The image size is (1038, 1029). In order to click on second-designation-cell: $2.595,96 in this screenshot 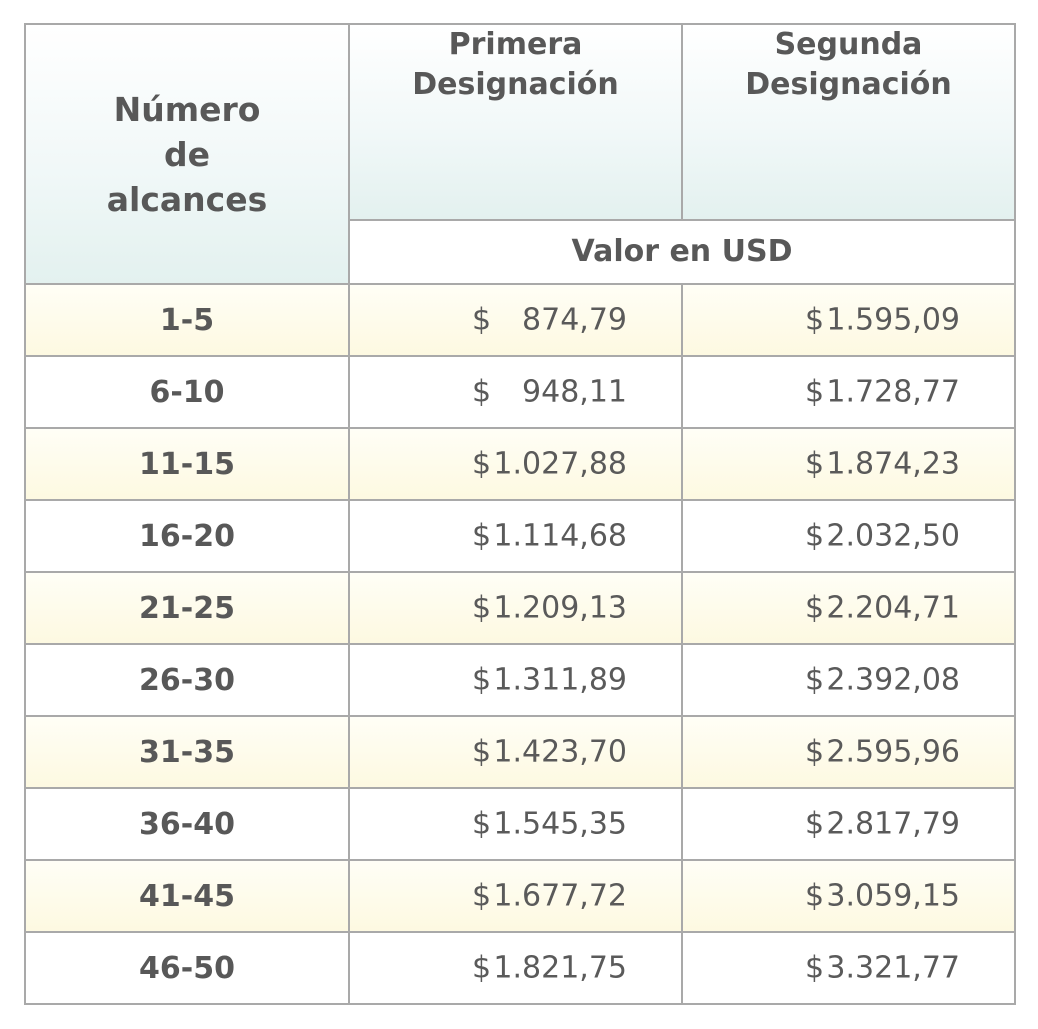, I will do `click(848, 752)`.